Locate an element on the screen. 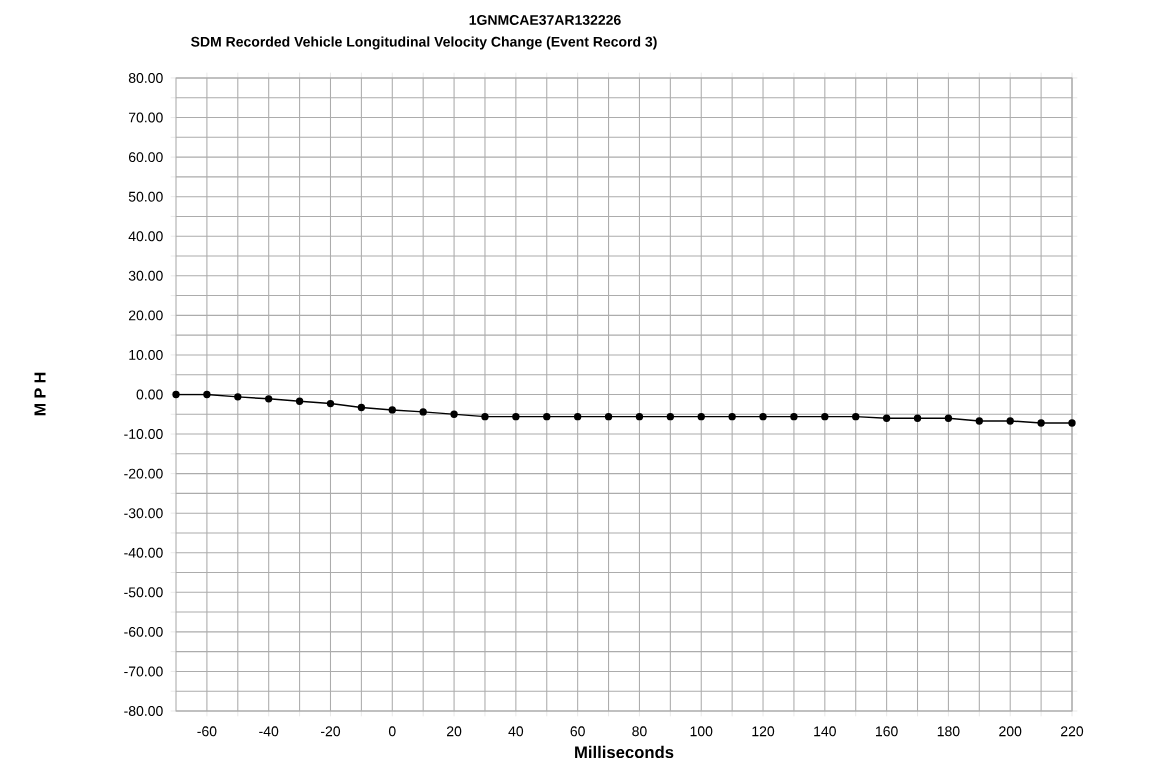 The image size is (1149, 770). x-tick-label: 200 is located at coordinates (1010, 731).